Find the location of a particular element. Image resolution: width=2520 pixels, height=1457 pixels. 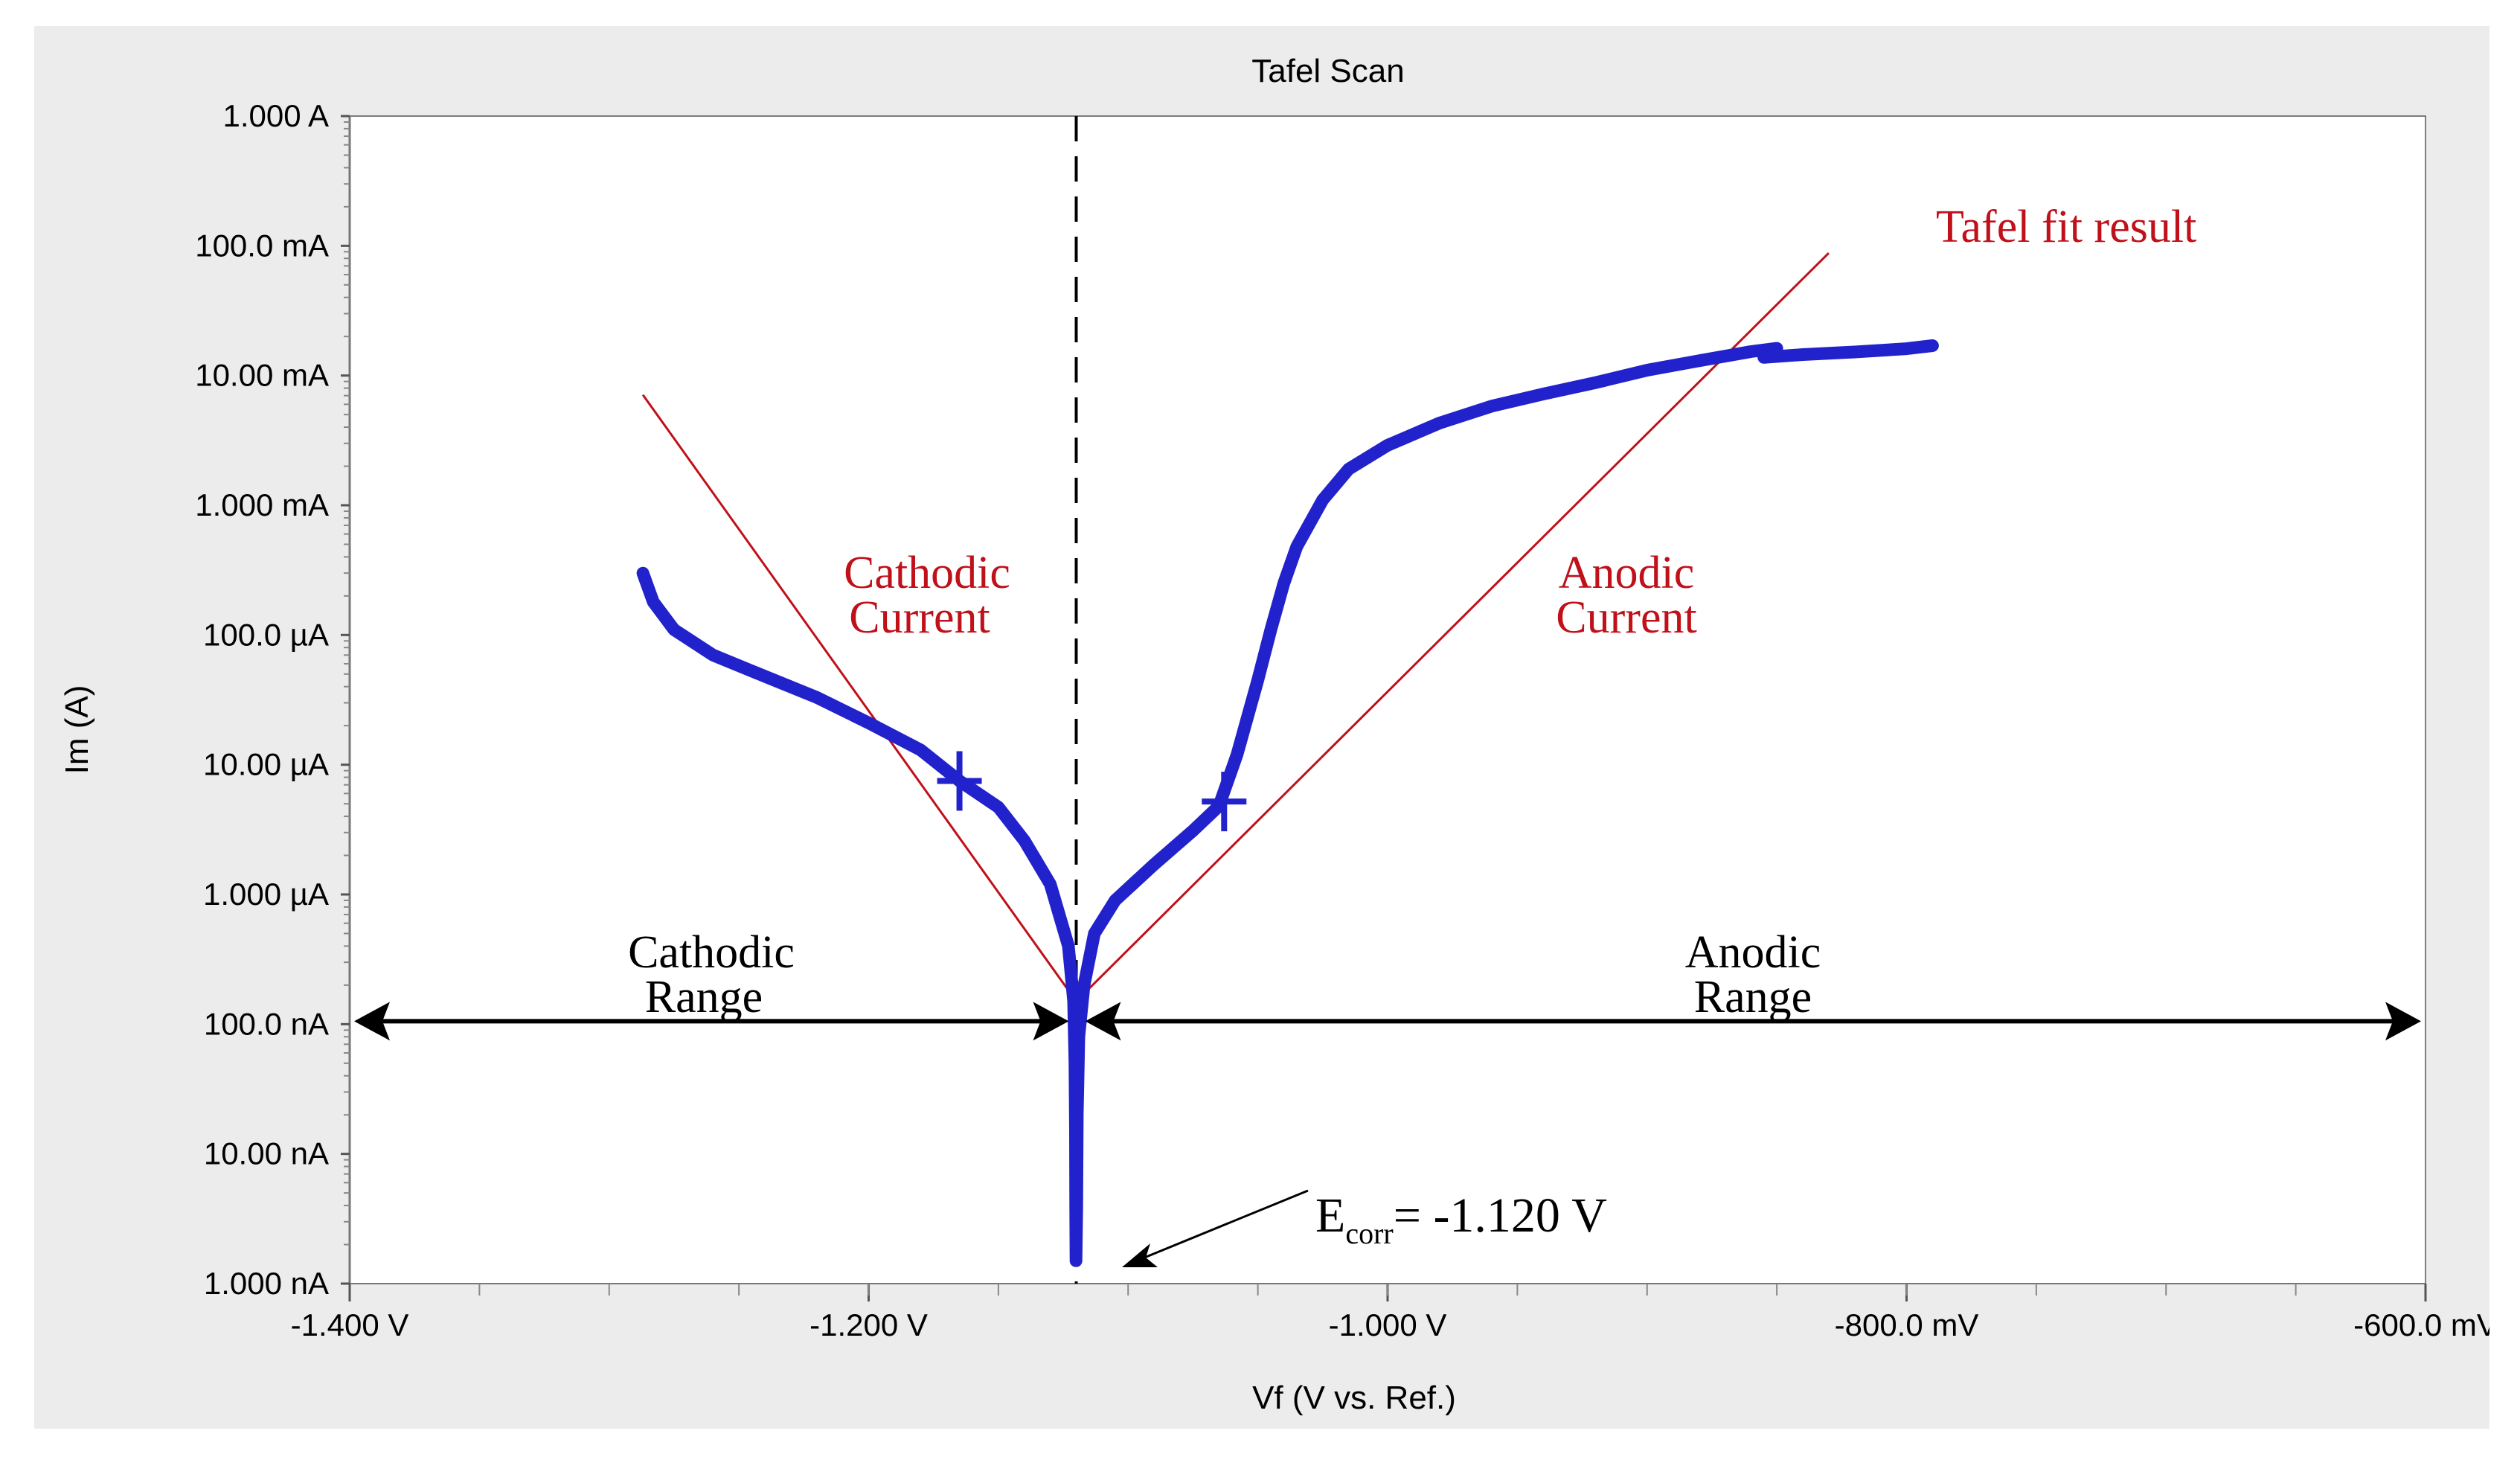

cathodic-current-label-line1: Cathodic is located at coordinates (927, 573).